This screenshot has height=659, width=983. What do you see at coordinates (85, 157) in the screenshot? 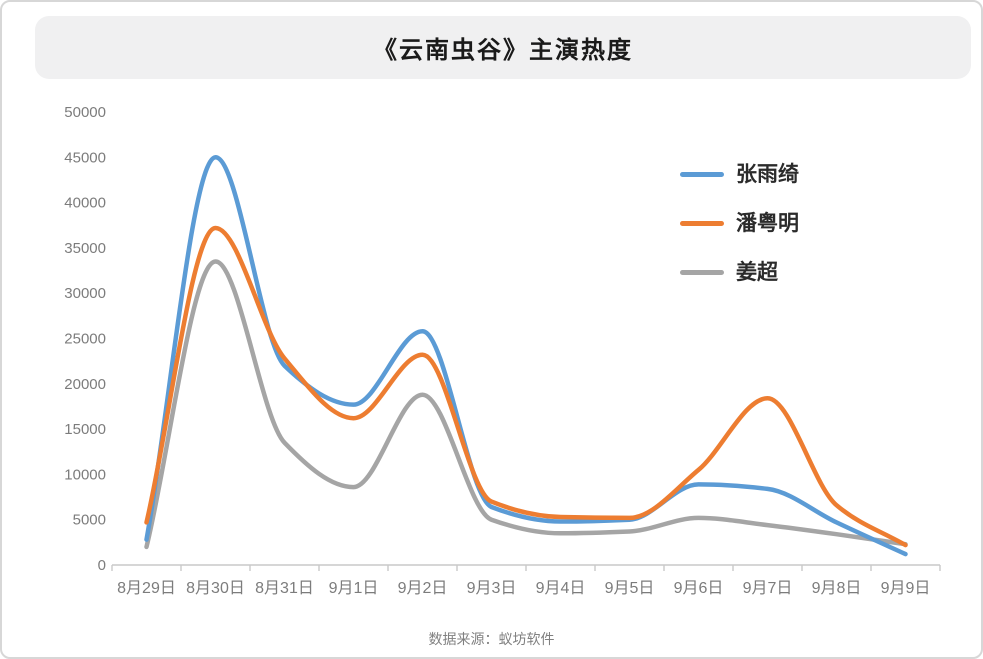
I see `y-tick-label: 45000` at bounding box center [85, 157].